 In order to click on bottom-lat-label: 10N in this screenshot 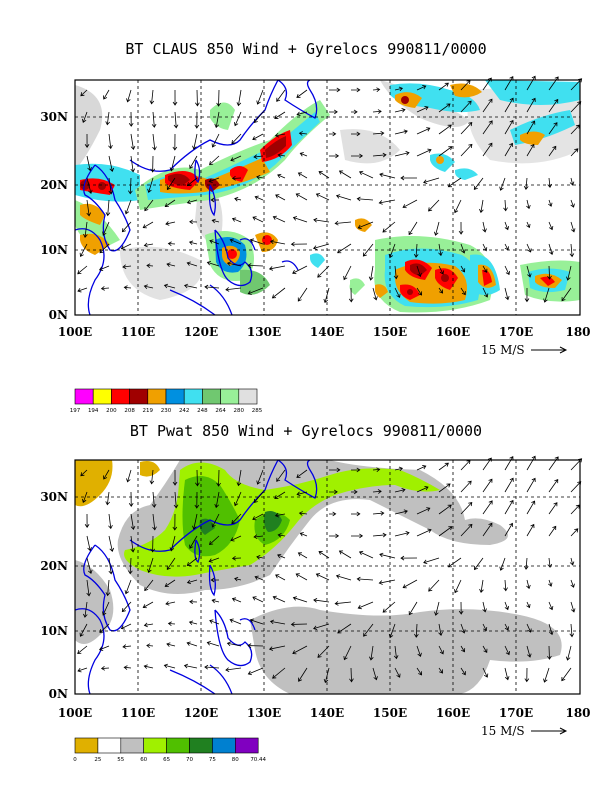, I will do `click(54, 631)`.